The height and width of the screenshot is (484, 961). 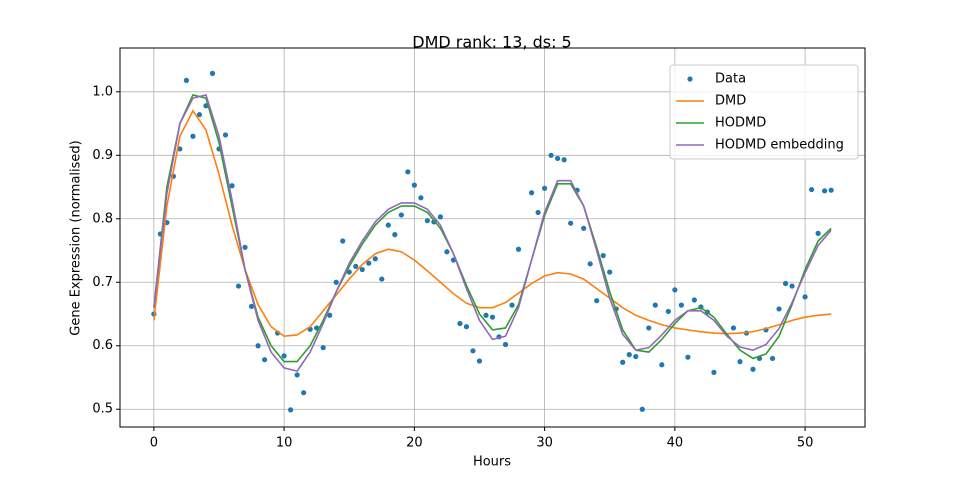 I want to click on legend-label: Data, so click(x=730, y=79).